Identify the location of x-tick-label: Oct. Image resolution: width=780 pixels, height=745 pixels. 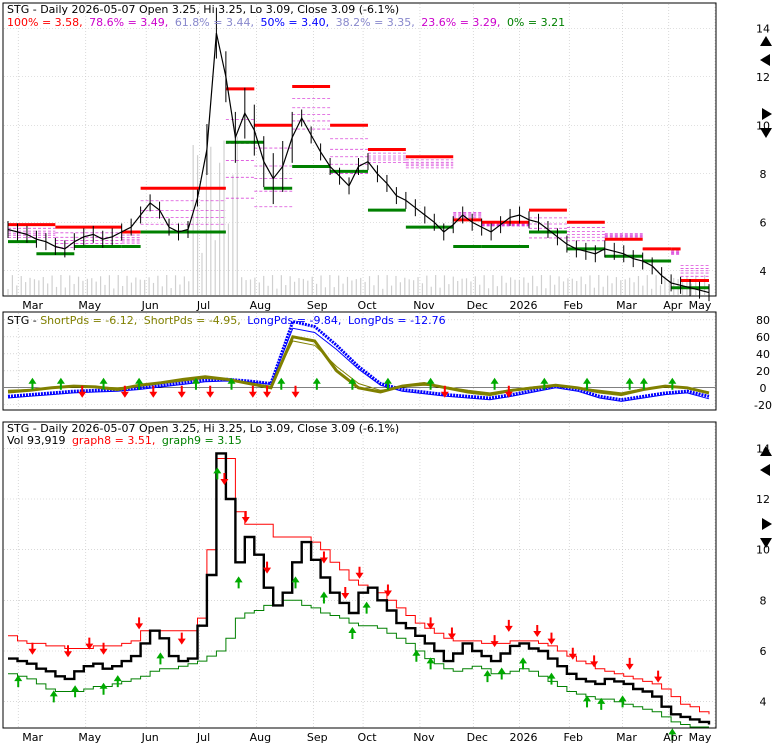
(368, 305).